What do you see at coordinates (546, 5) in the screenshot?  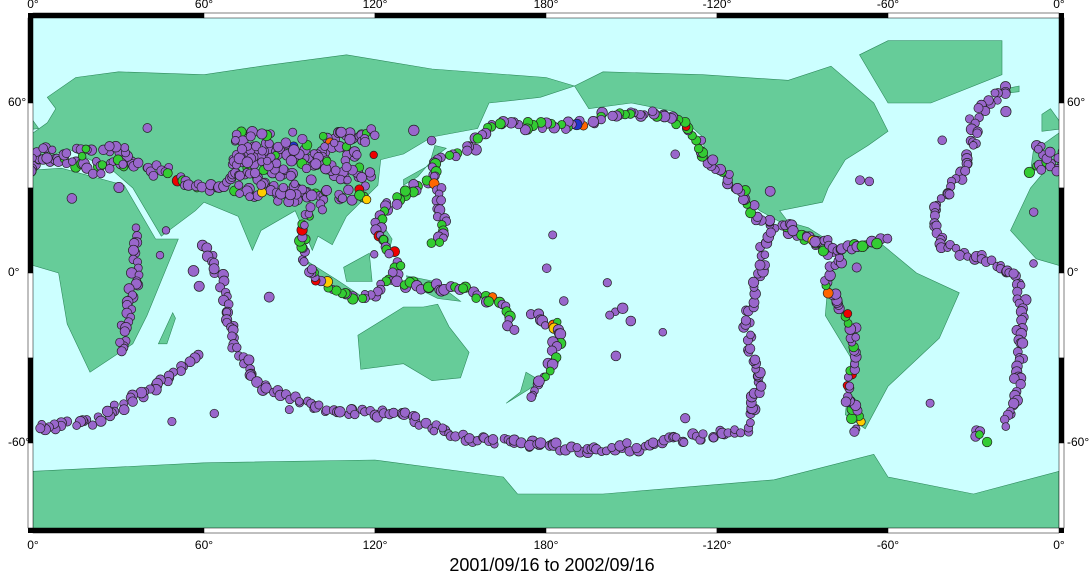 I see `lon-label: 180°` at bounding box center [546, 5].